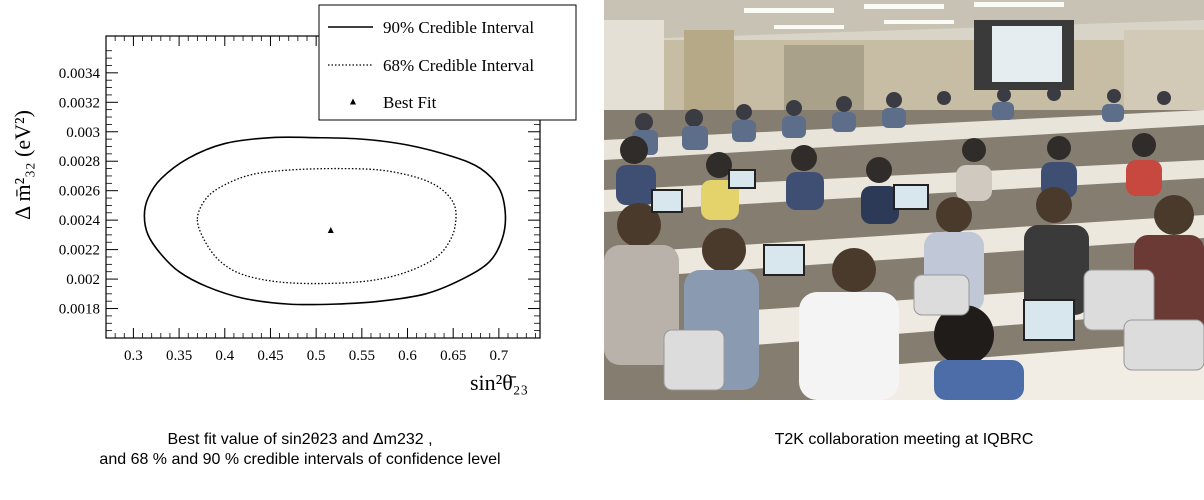 Image resolution: width=1204 pixels, height=500 pixels. I want to click on y-tick-label: 0.0034, so click(80, 74).